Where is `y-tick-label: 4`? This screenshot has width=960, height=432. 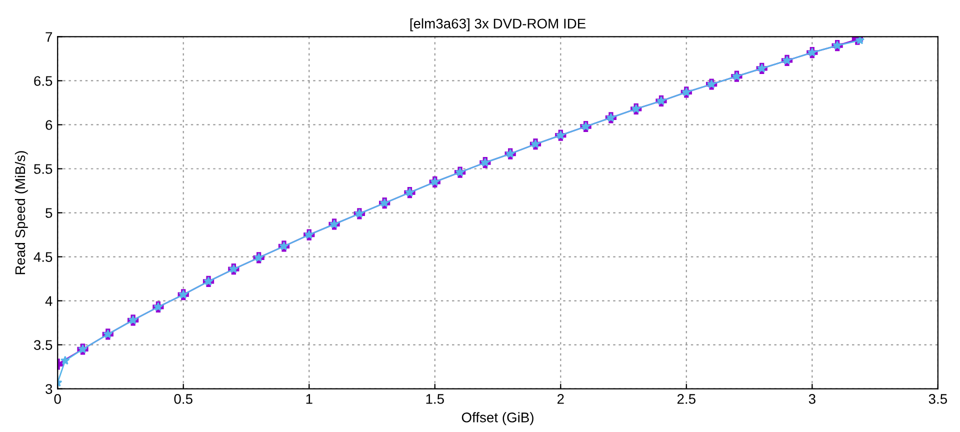
y-tick-label: 4 is located at coordinates (48, 301).